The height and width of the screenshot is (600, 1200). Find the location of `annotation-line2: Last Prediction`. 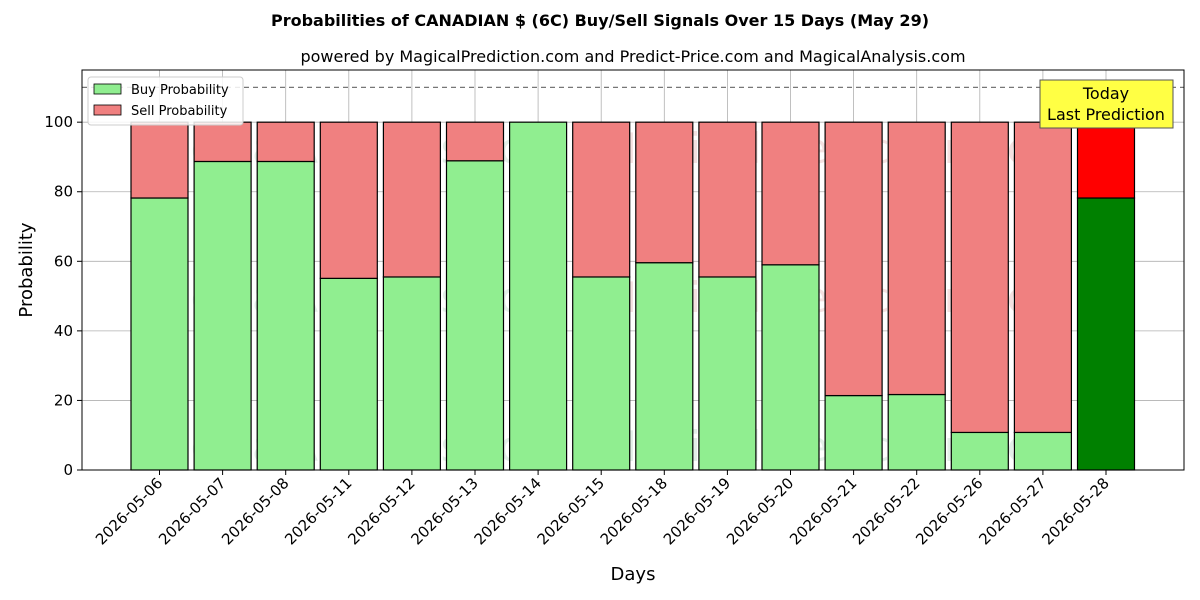

annotation-line2: Last Prediction is located at coordinates (1106, 114).